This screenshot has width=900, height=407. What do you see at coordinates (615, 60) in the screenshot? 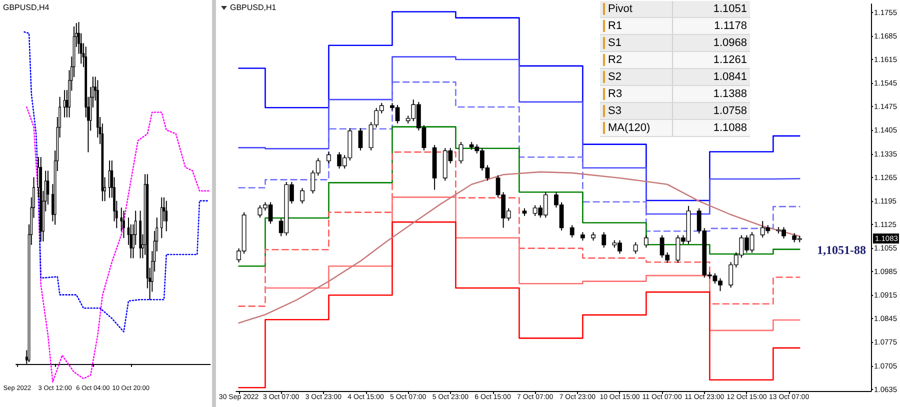
I see `annotation: R2` at bounding box center [615, 60].